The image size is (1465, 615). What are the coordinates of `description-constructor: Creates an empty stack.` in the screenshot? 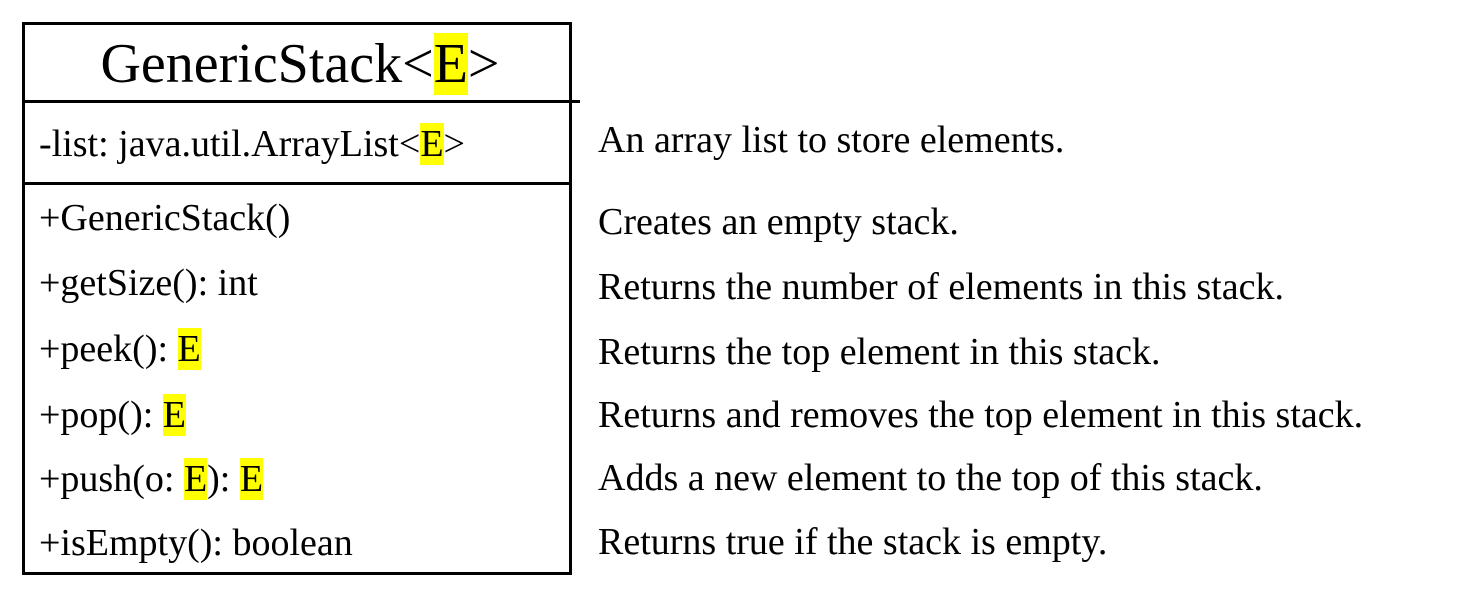 It's located at (778, 222).